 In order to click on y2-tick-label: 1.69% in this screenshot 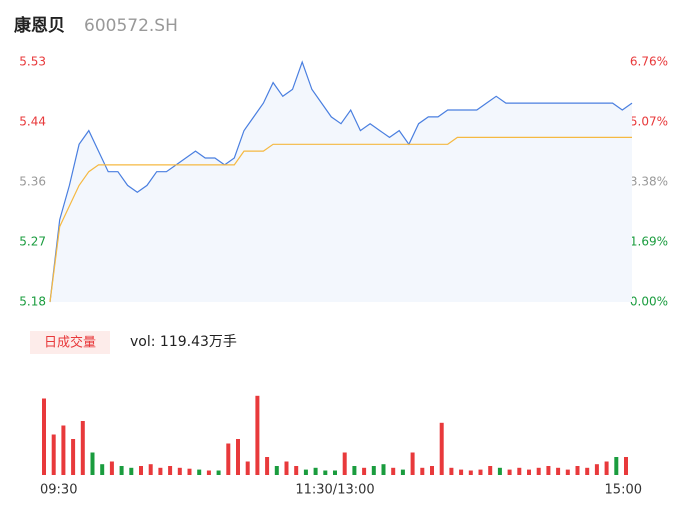, I will do `click(649, 242)`.